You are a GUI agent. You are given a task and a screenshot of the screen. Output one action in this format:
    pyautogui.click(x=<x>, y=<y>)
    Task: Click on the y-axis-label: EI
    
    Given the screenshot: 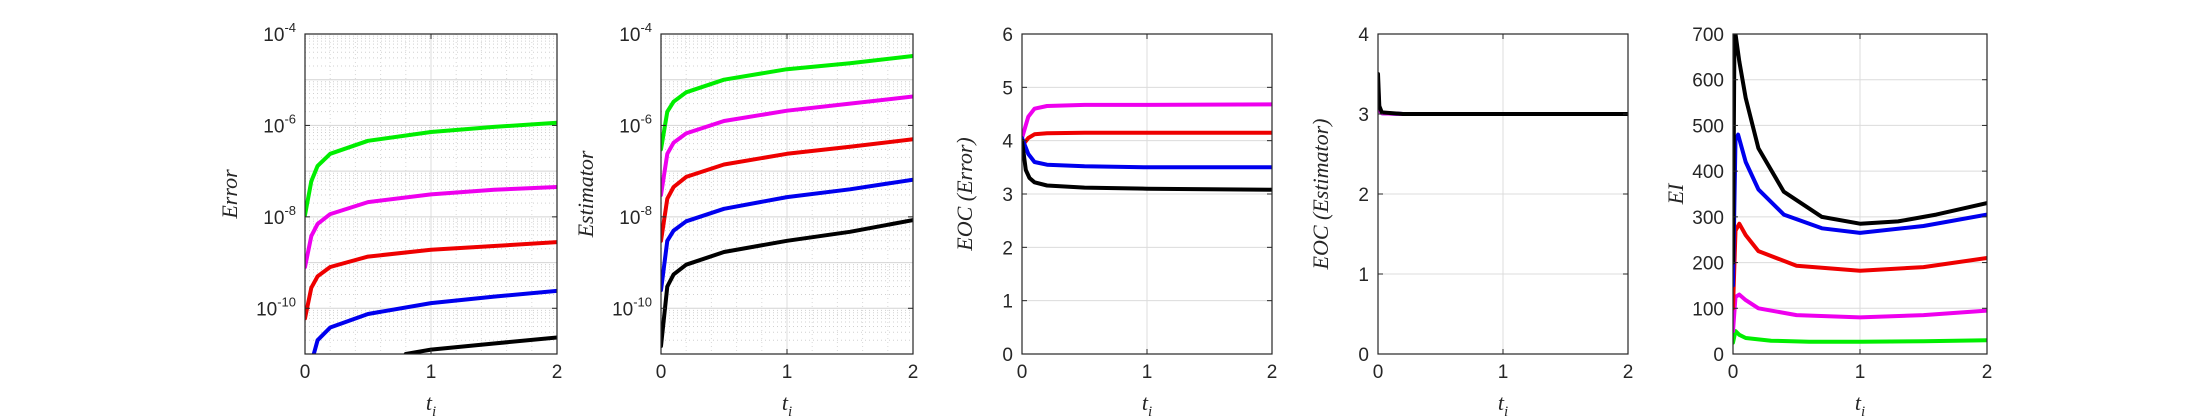 What is the action you would take?
    pyautogui.click(x=1675, y=193)
    